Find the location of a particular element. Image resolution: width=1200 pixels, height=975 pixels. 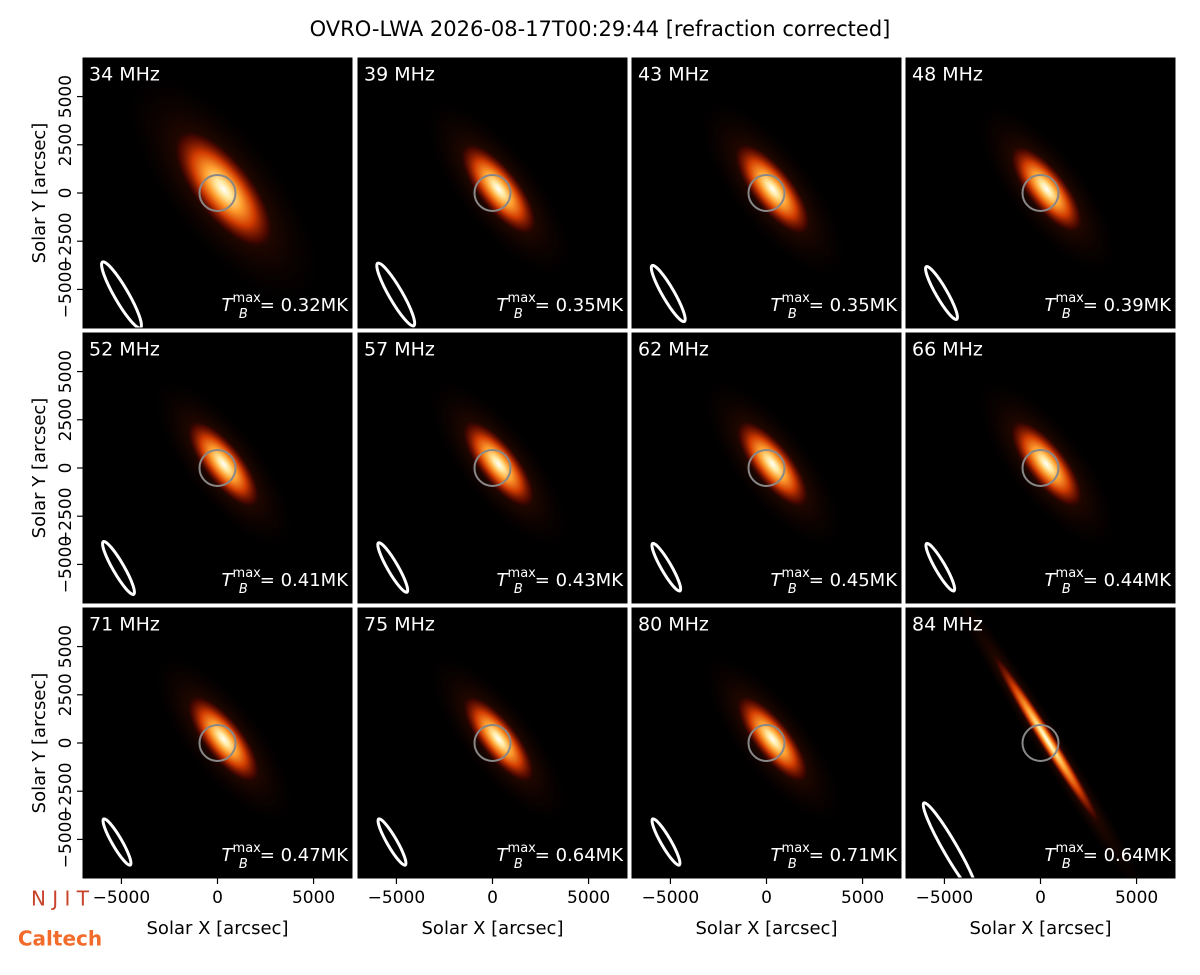

tmax-label: Tmax B = 0.45MK is located at coordinates (835, 581).